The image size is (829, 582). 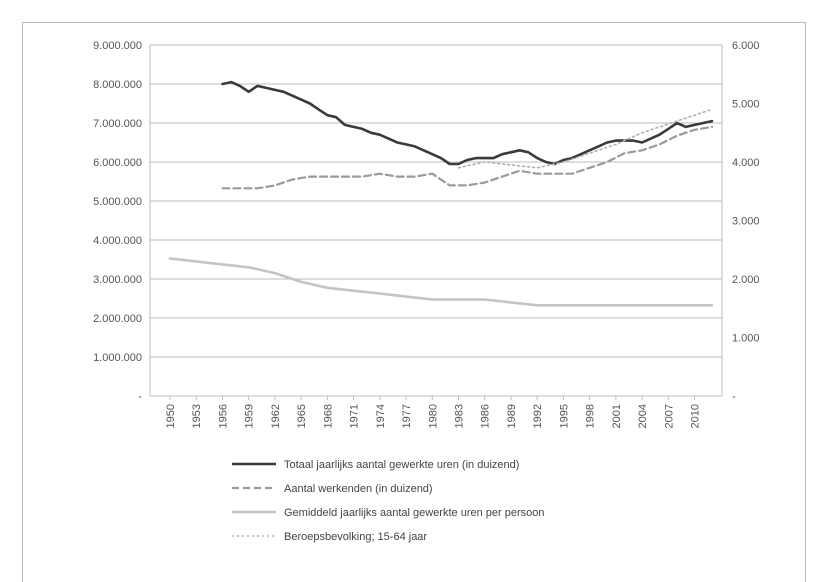 I want to click on x-tick-label: 2010, so click(x=696, y=416).